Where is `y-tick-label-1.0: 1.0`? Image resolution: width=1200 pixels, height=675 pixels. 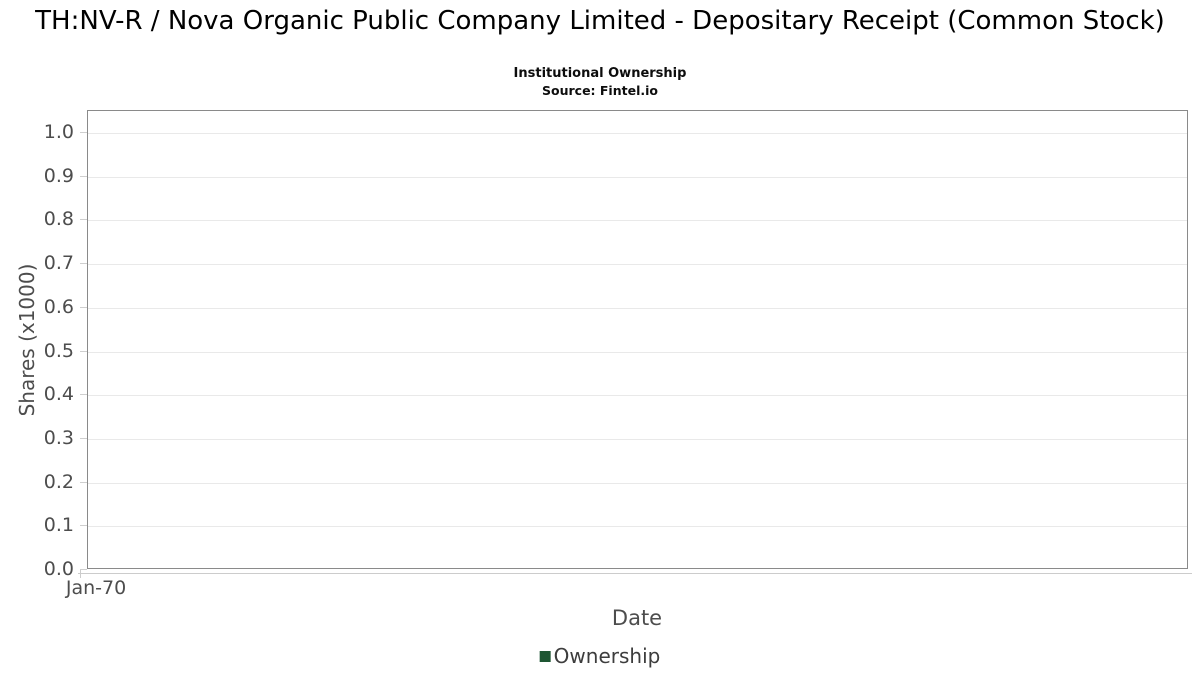 y-tick-label-1.0: 1.0 is located at coordinates (58, 132).